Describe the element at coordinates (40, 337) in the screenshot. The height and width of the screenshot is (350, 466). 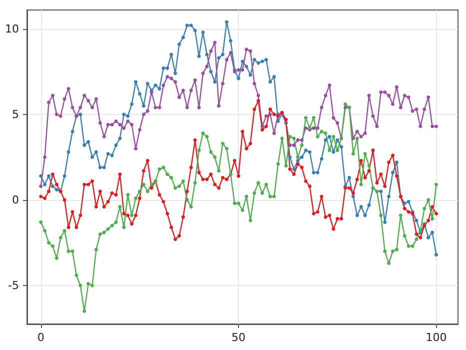
I see `x-tick-label: 0` at that location.